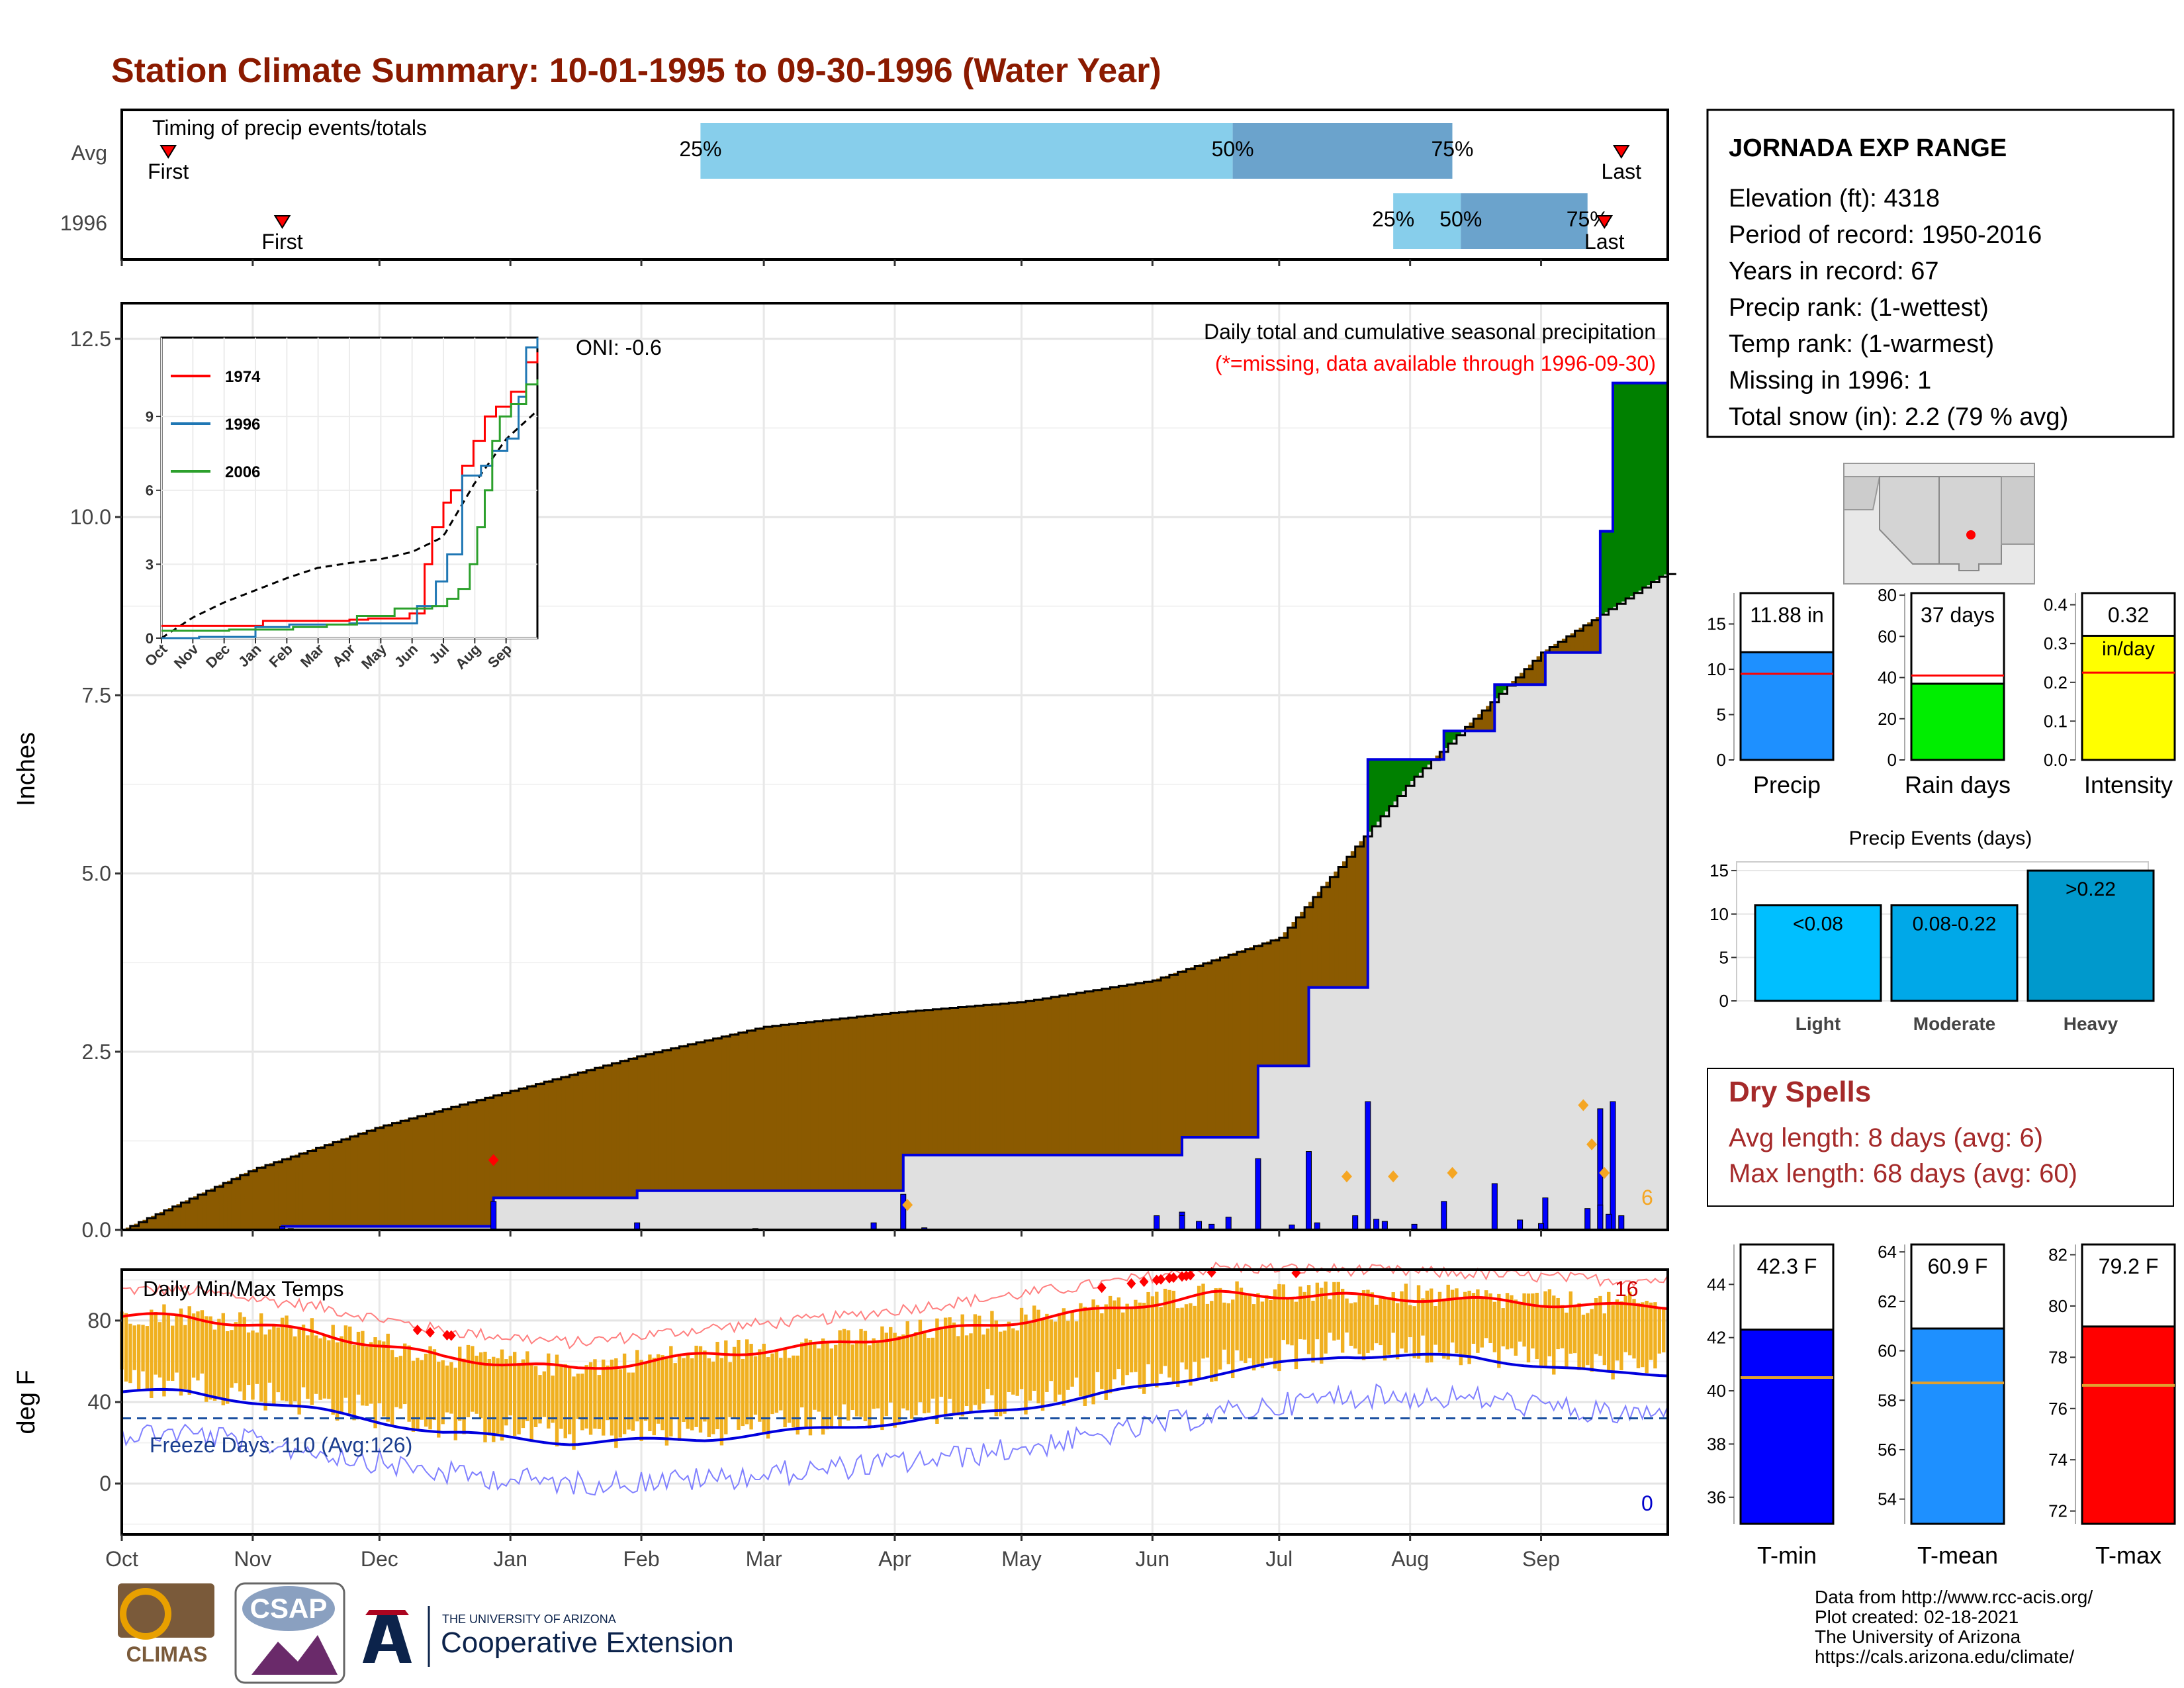  Describe the element at coordinates (2128, 784) in the screenshot. I see `mini-bar-label: Intensity` at that location.